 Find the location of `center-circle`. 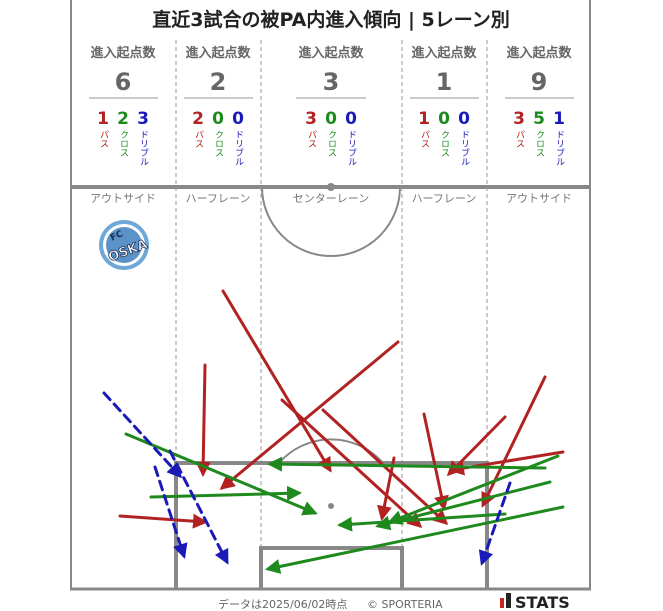

center-circle is located at coordinates (331, 221).